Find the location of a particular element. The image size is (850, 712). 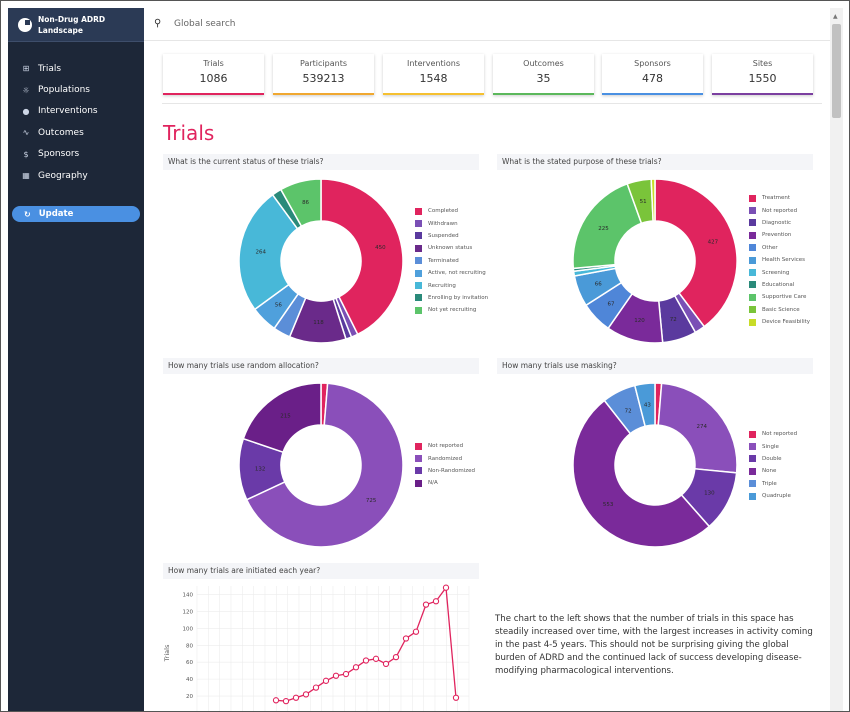

legend-item: Non-Randomized is located at coordinates (455, 471).